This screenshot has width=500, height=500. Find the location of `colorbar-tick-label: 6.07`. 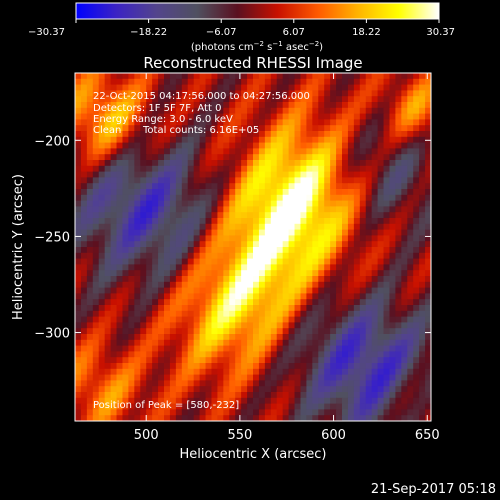

colorbar-tick-label: 6.07 is located at coordinates (294, 32).